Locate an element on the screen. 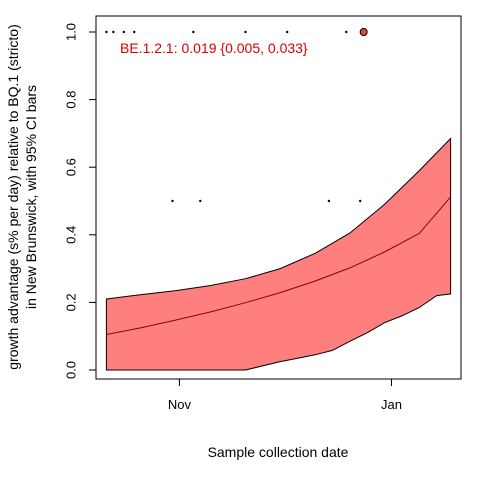  y-tick-label: 0.8 is located at coordinates (71, 100).